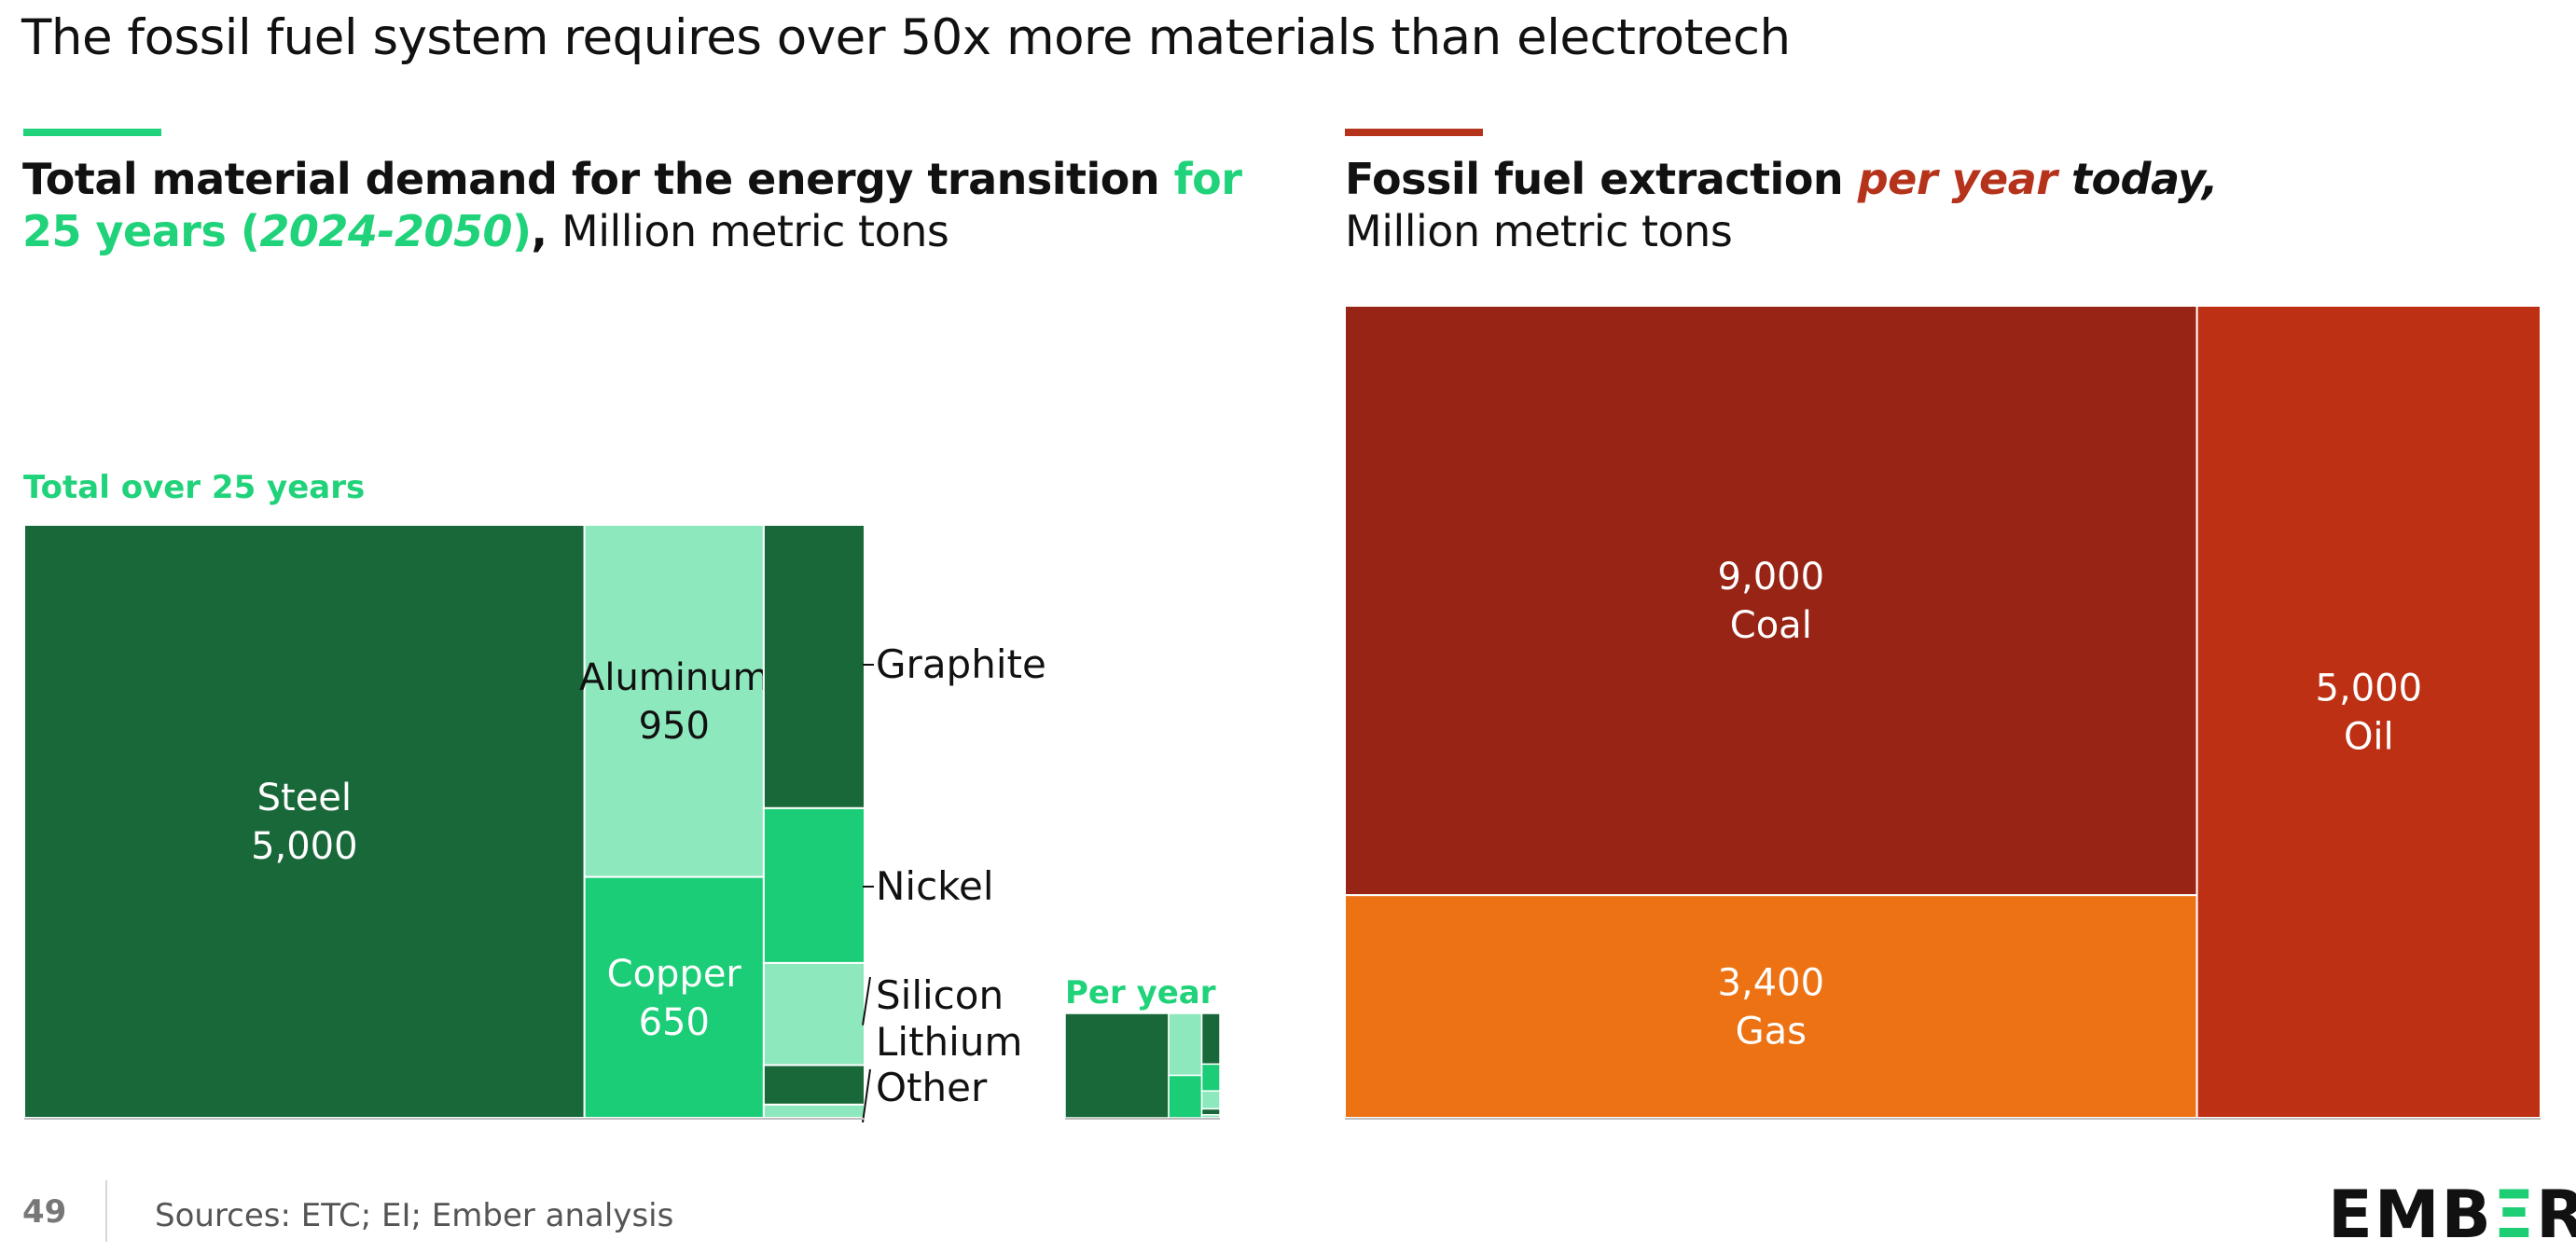 The image size is (2576, 1253). Describe the element at coordinates (1210, 1116) in the screenshot. I see `per-year-other-block` at that location.